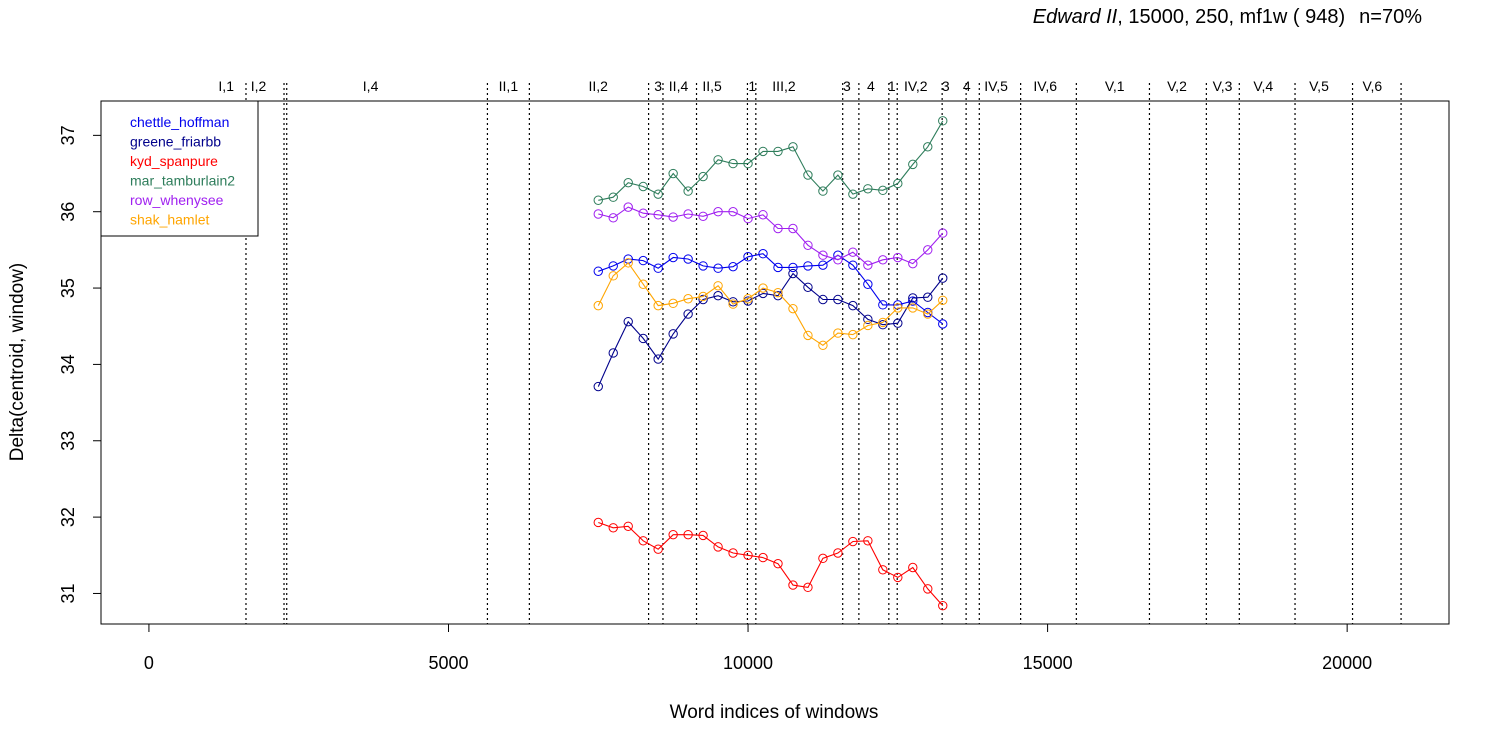  What do you see at coordinates (758, 648) in the screenshot?
I see `x-axis: 0 5000 10000 15000 20000` at bounding box center [758, 648].